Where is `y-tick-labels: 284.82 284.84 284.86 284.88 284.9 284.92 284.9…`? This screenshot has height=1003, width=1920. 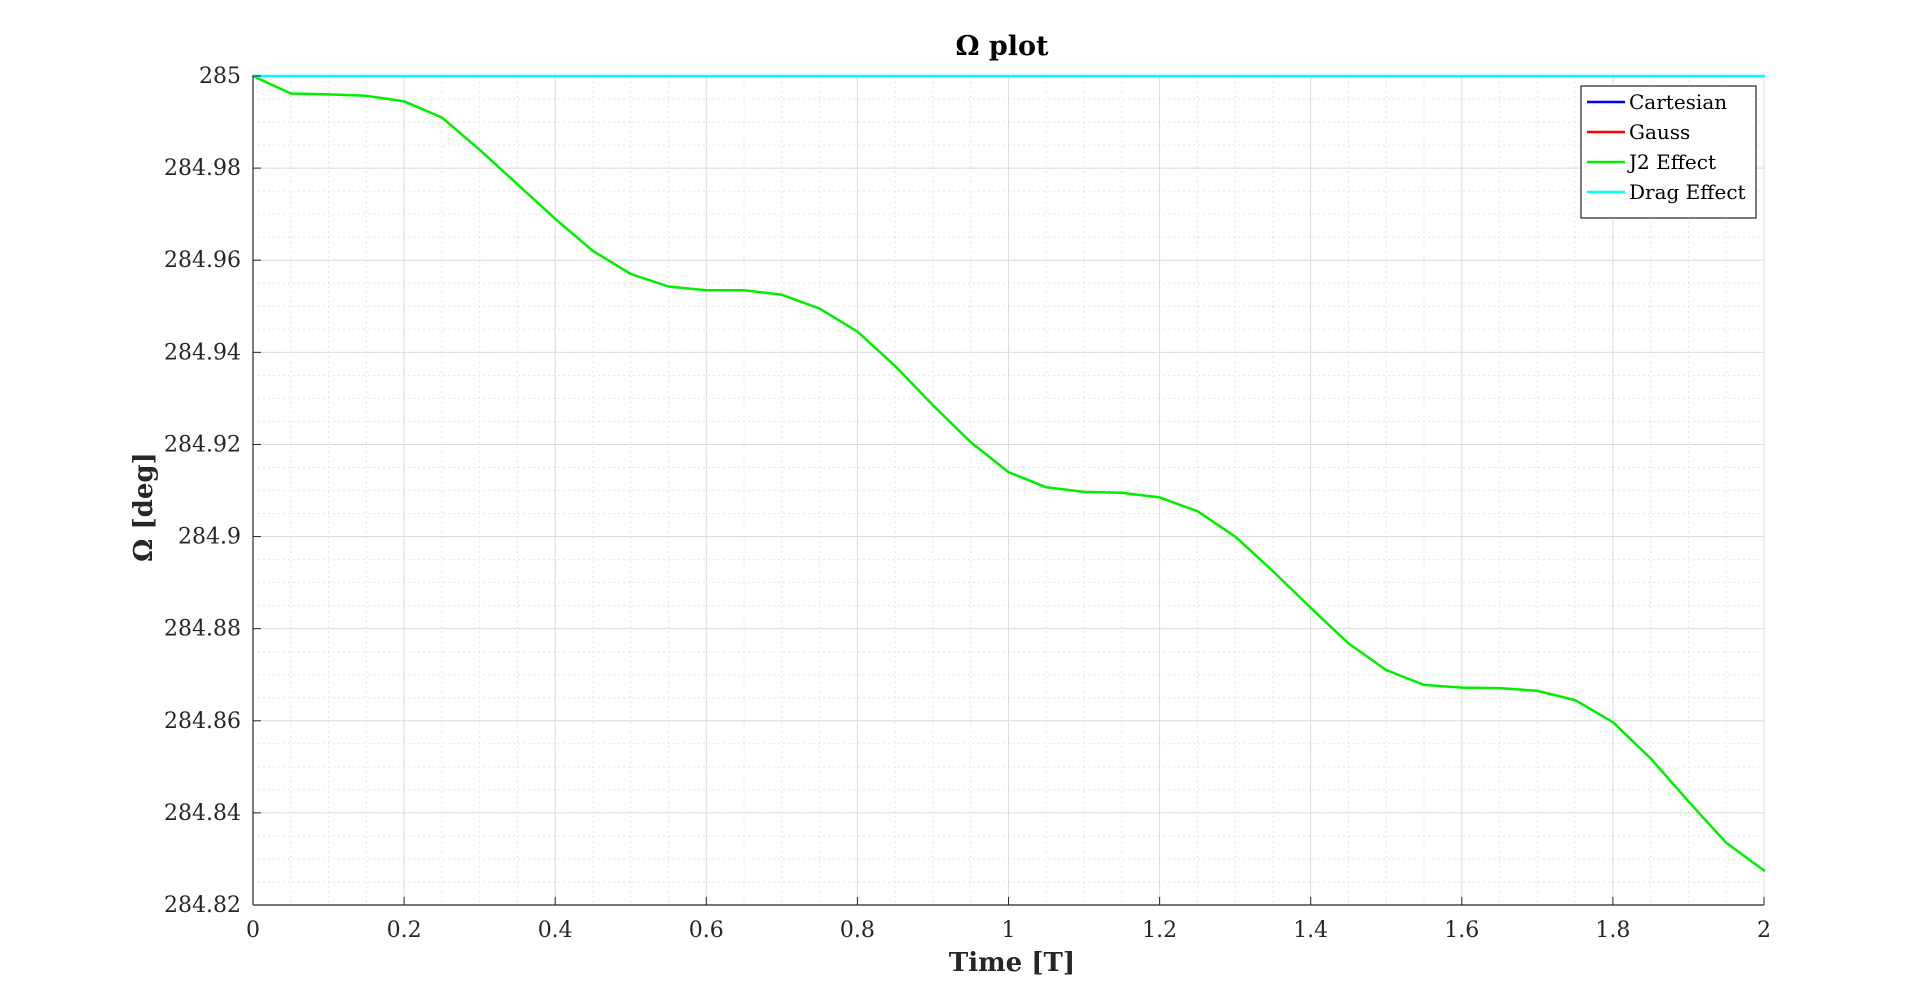
y-tick-labels: 284.82 284.84 284.86 284.88 284.9 284.92 284.9… is located at coordinates (202, 491).